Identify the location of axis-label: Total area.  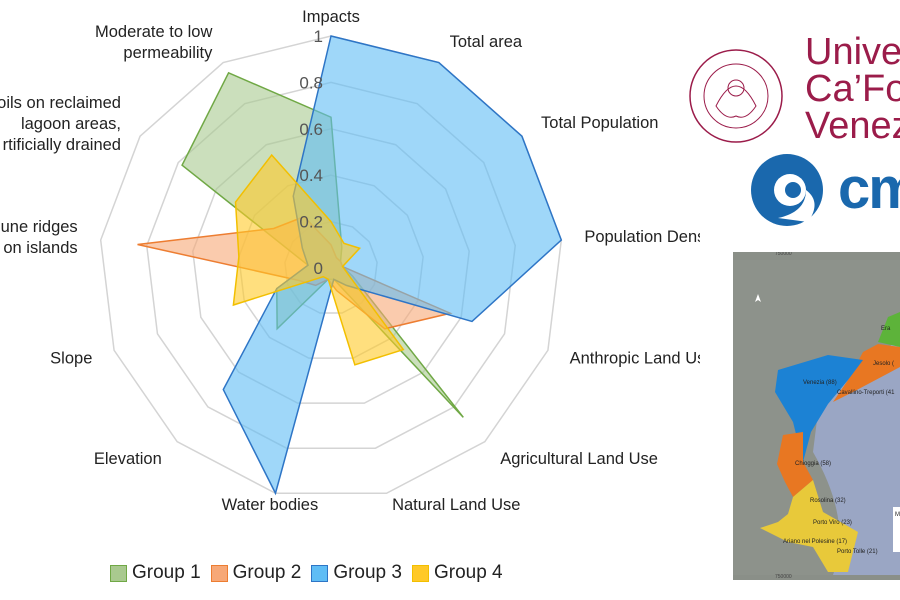
(486, 42).